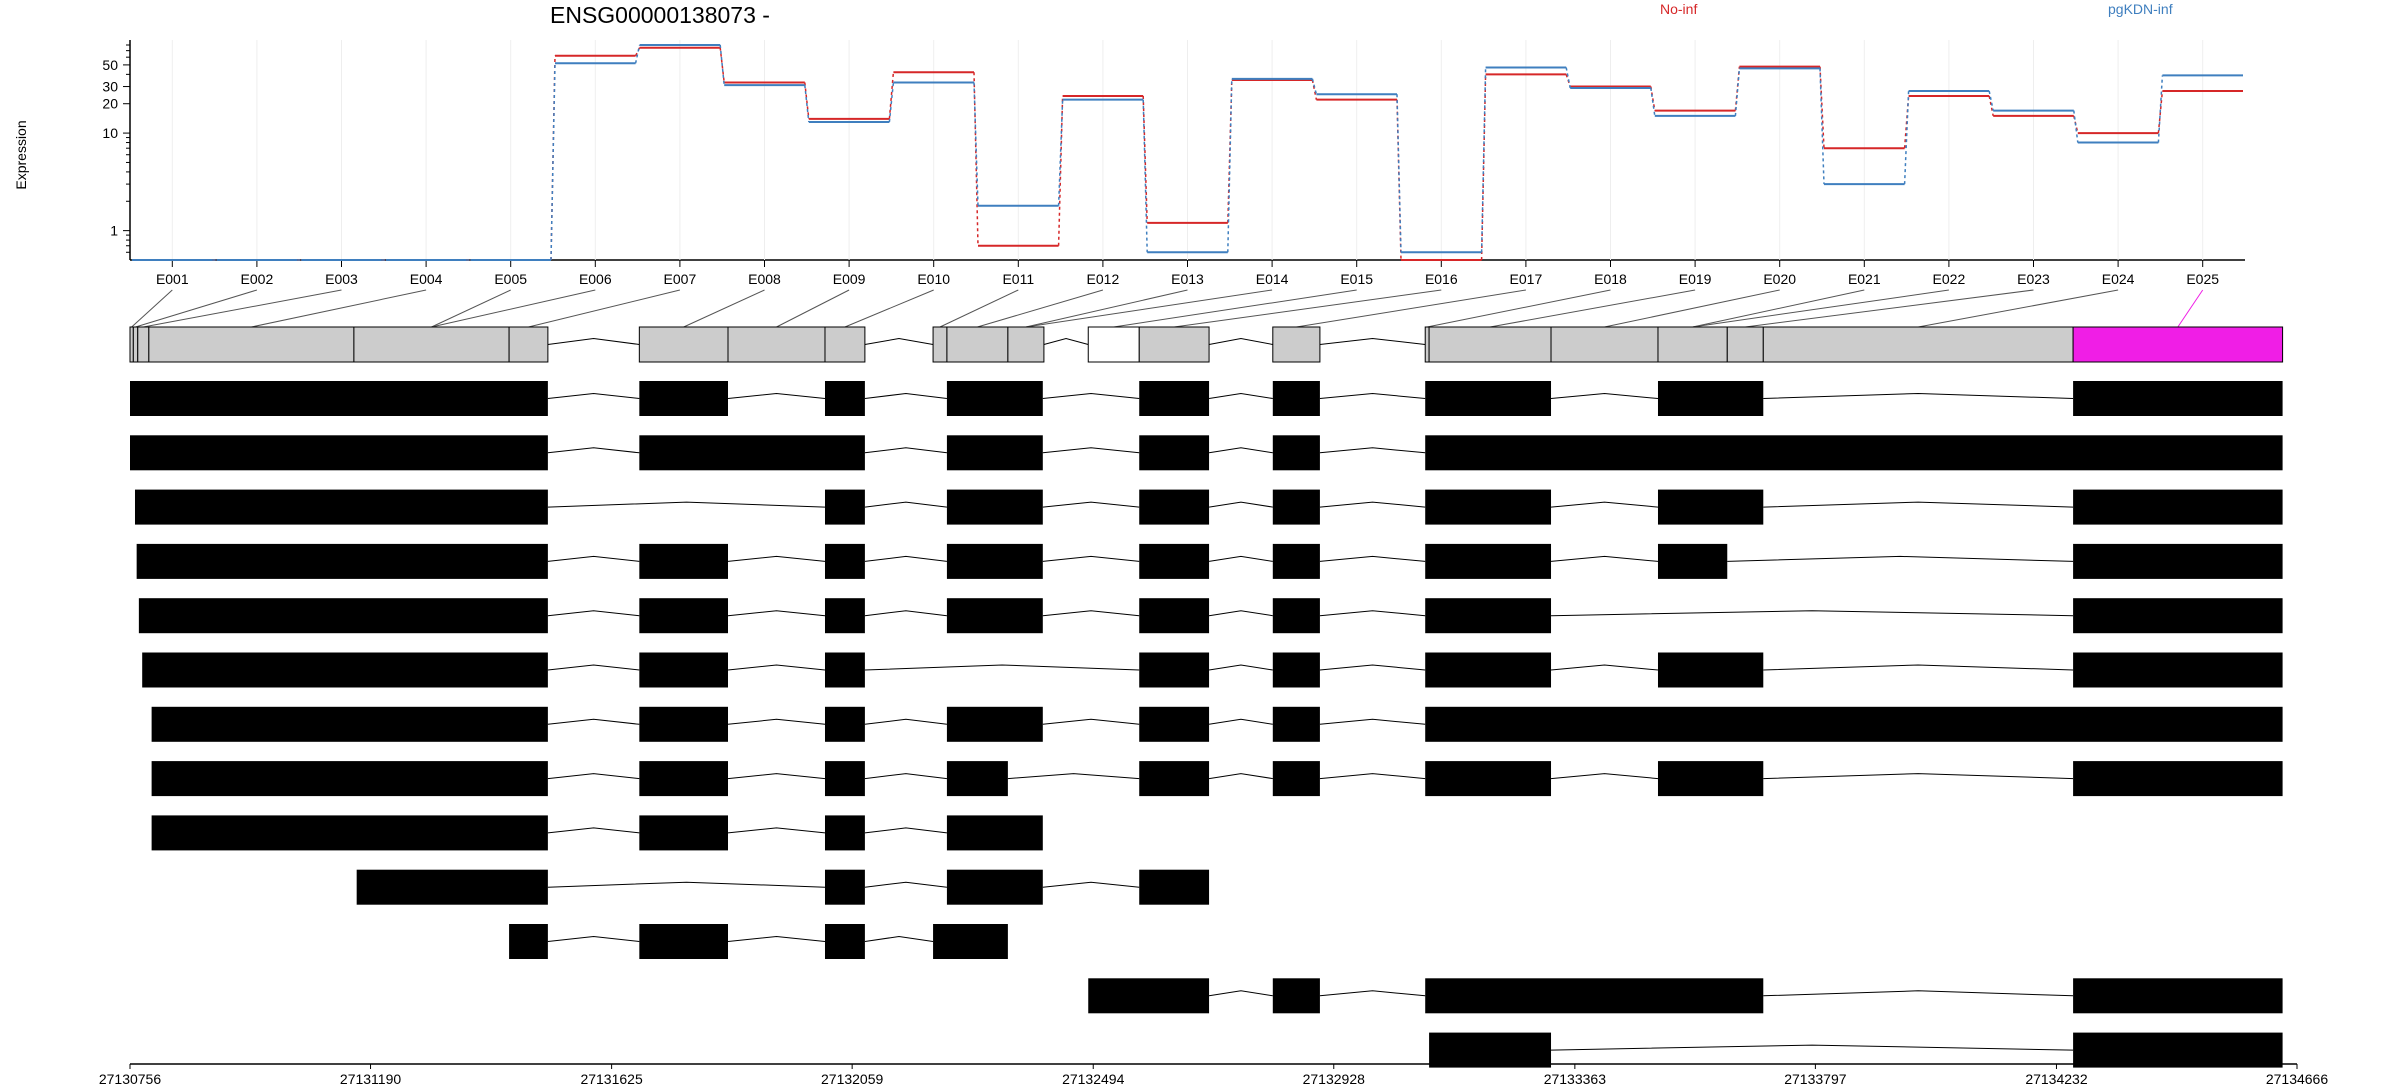 The width and height of the screenshot is (2400, 1090). I want to click on x-tick-label: E015, so click(1356, 279).